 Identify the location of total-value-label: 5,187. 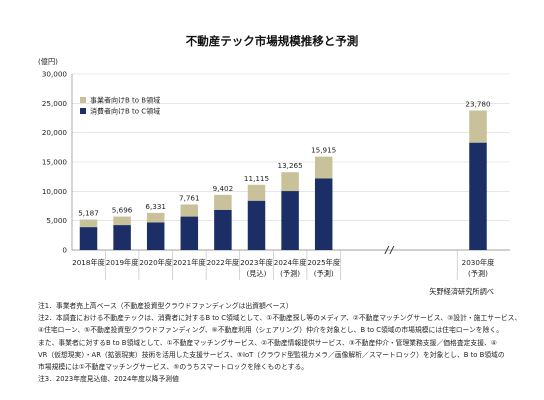
(88, 213).